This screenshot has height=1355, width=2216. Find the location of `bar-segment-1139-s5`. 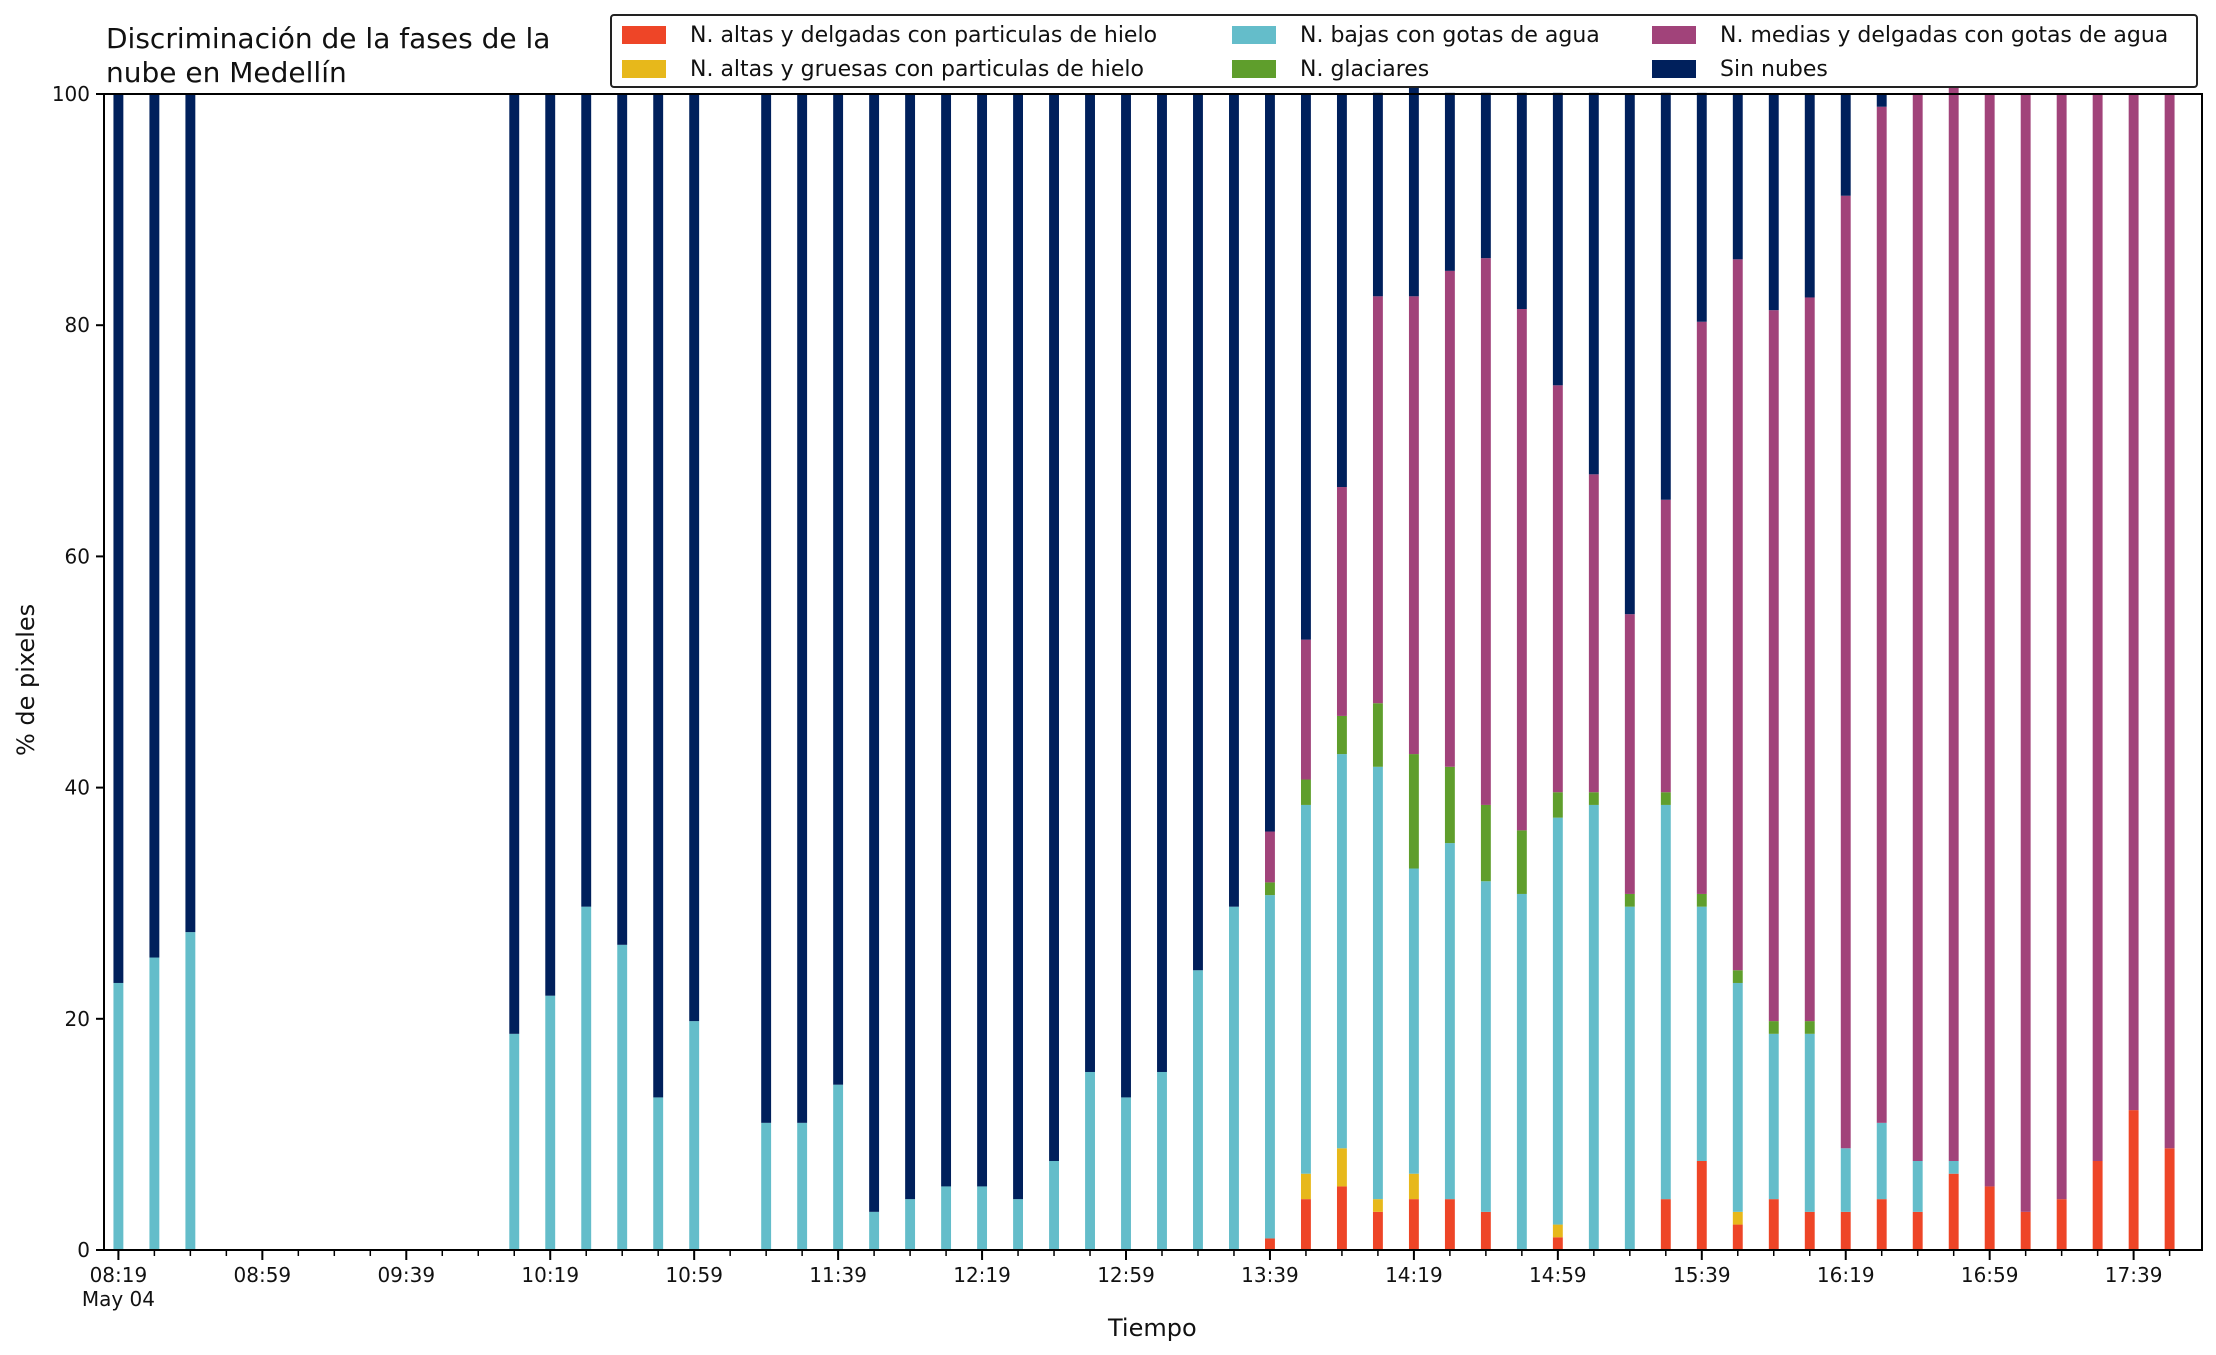

bar-segment-1139-s5 is located at coordinates (838, 589).